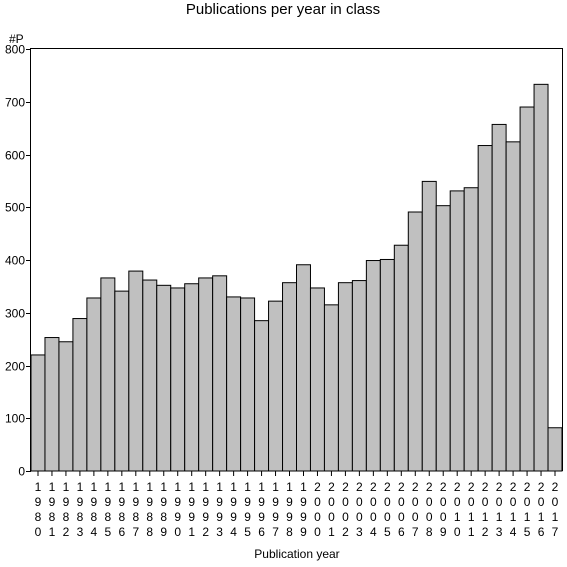  Describe the element at coordinates (415, 341) in the screenshot. I see `bar-2007` at that location.